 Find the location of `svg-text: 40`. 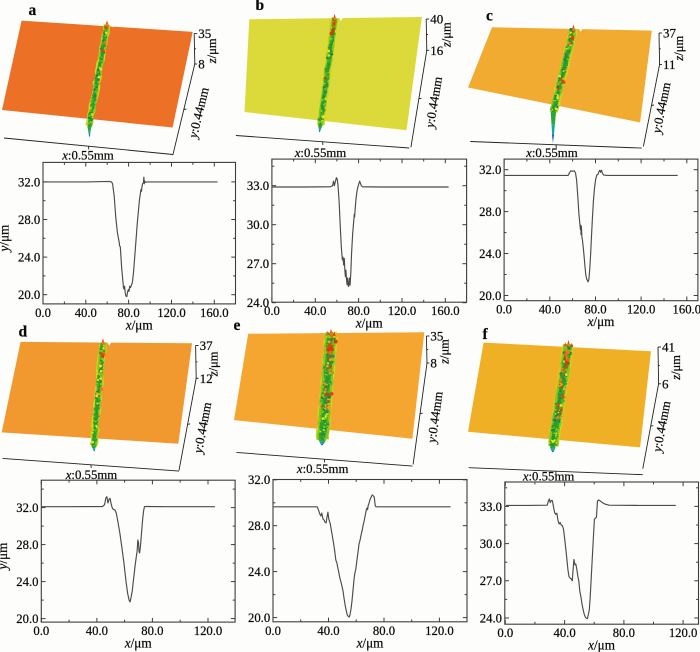

svg-text: 40 is located at coordinates (436, 19).